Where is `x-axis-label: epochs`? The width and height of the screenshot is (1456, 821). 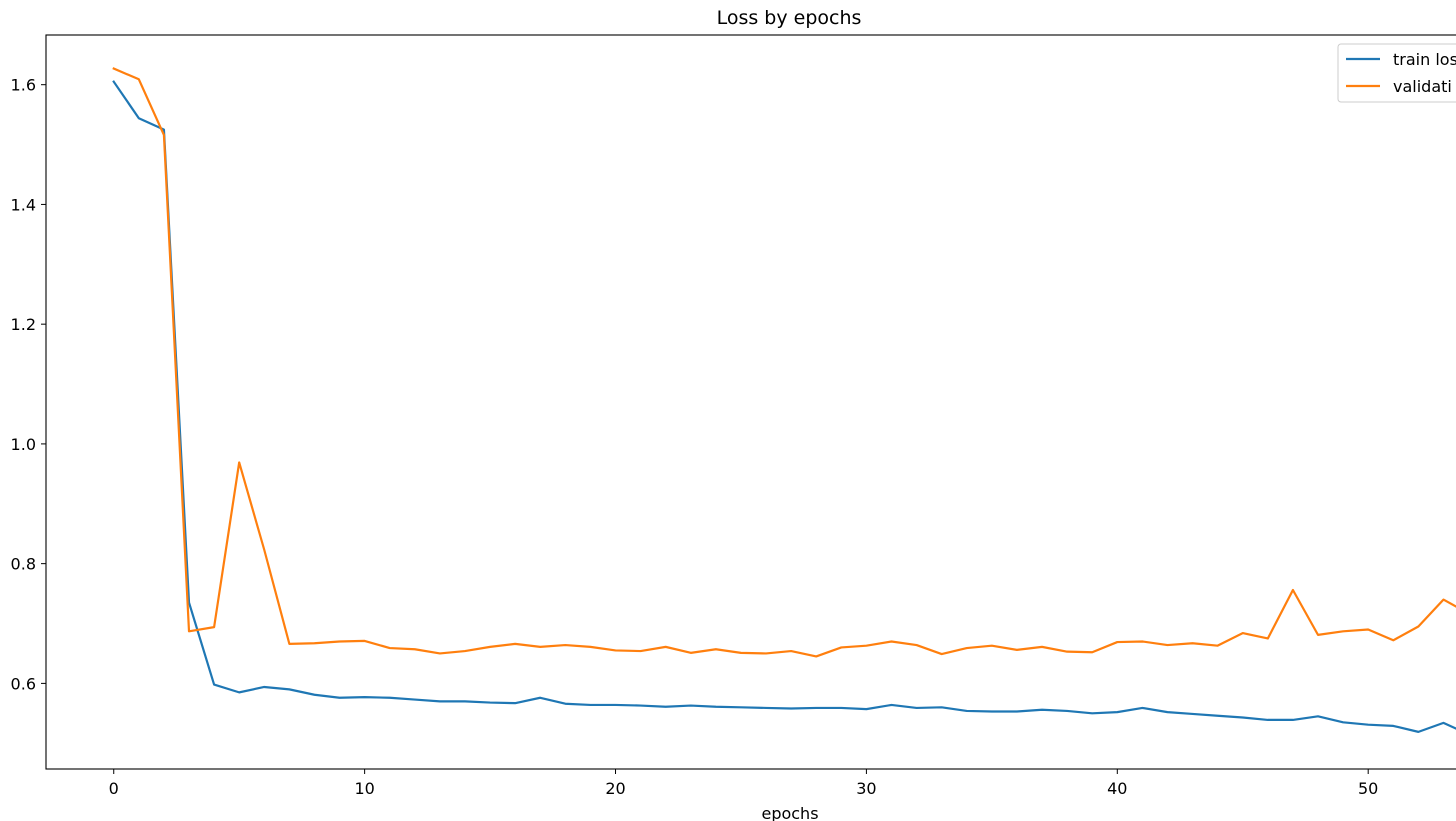
x-axis-label: epochs is located at coordinates (789, 812).